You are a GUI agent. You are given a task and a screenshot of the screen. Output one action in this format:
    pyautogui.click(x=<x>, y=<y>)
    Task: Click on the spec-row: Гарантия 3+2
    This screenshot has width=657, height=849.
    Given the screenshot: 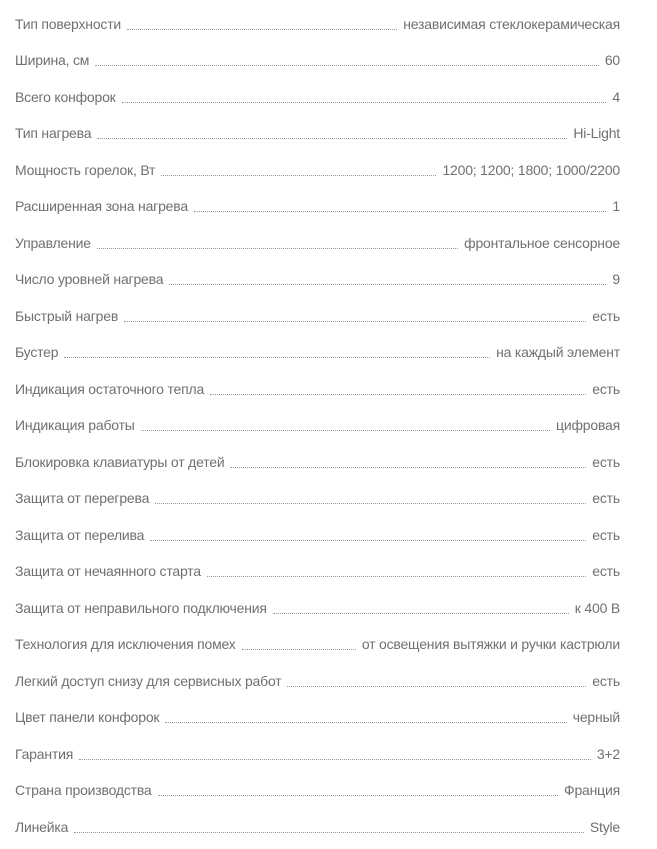 What is the action you would take?
    pyautogui.click(x=317, y=753)
    